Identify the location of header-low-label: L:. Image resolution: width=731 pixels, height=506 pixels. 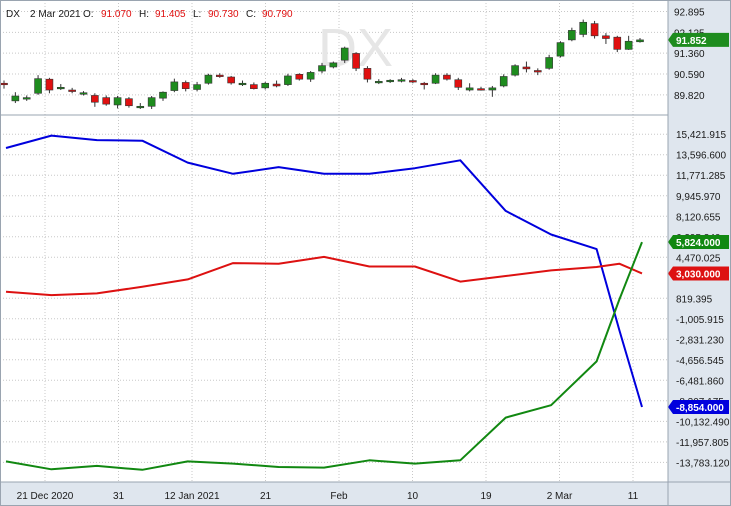
(197, 14).